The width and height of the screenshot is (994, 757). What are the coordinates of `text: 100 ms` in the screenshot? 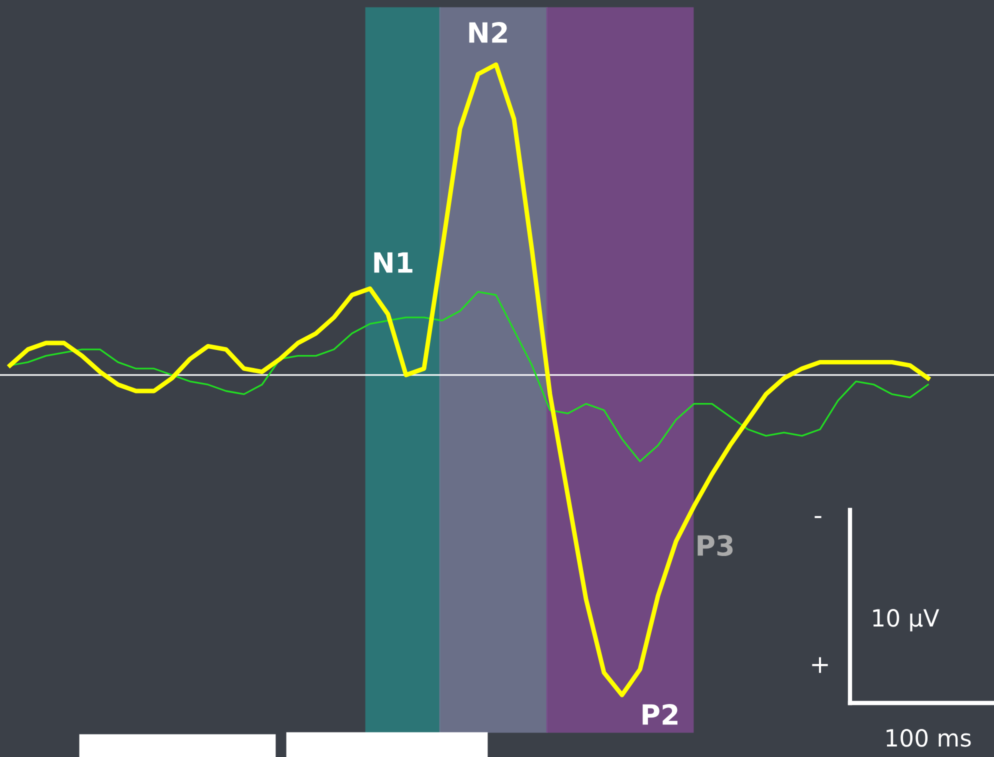 It's located at (928, 737).